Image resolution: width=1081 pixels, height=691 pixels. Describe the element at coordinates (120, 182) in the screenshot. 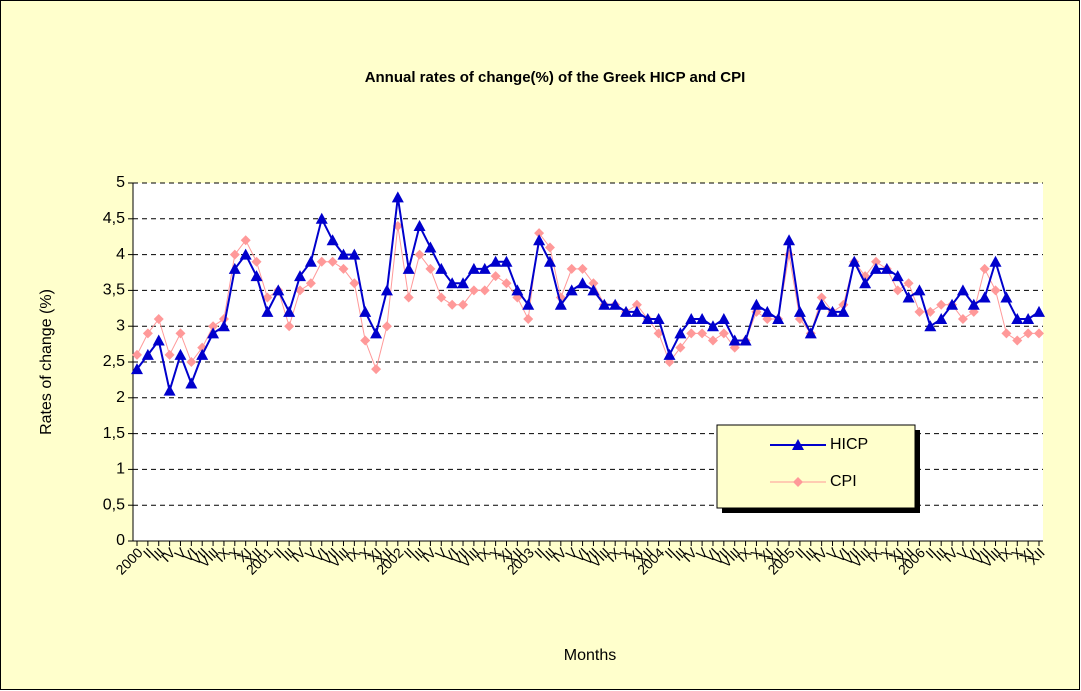

I see `y-tick-label: 5` at that location.